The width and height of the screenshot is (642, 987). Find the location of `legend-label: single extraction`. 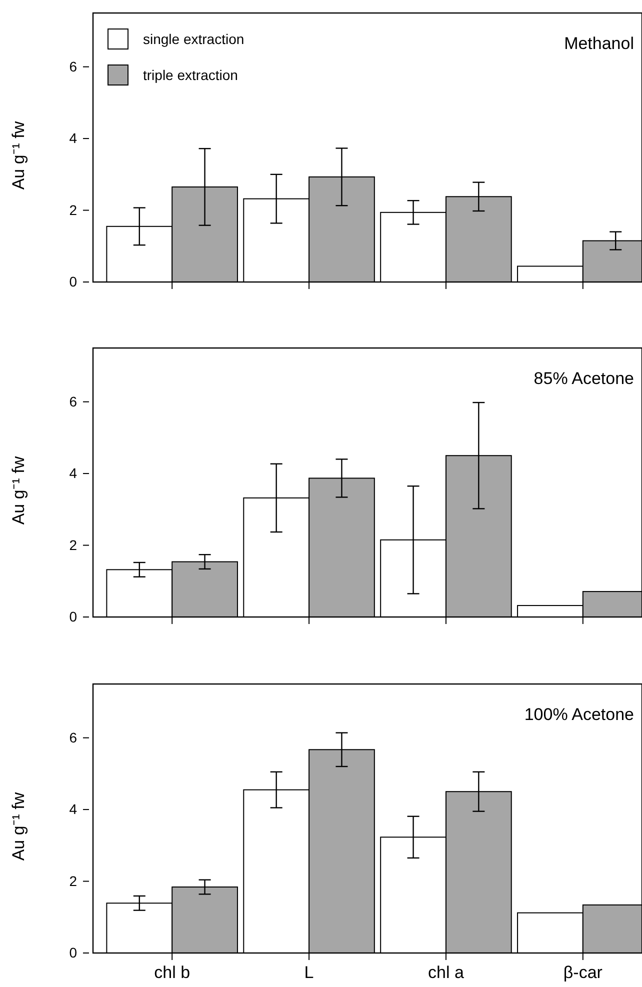

legend-label: single extraction is located at coordinates (193, 39).